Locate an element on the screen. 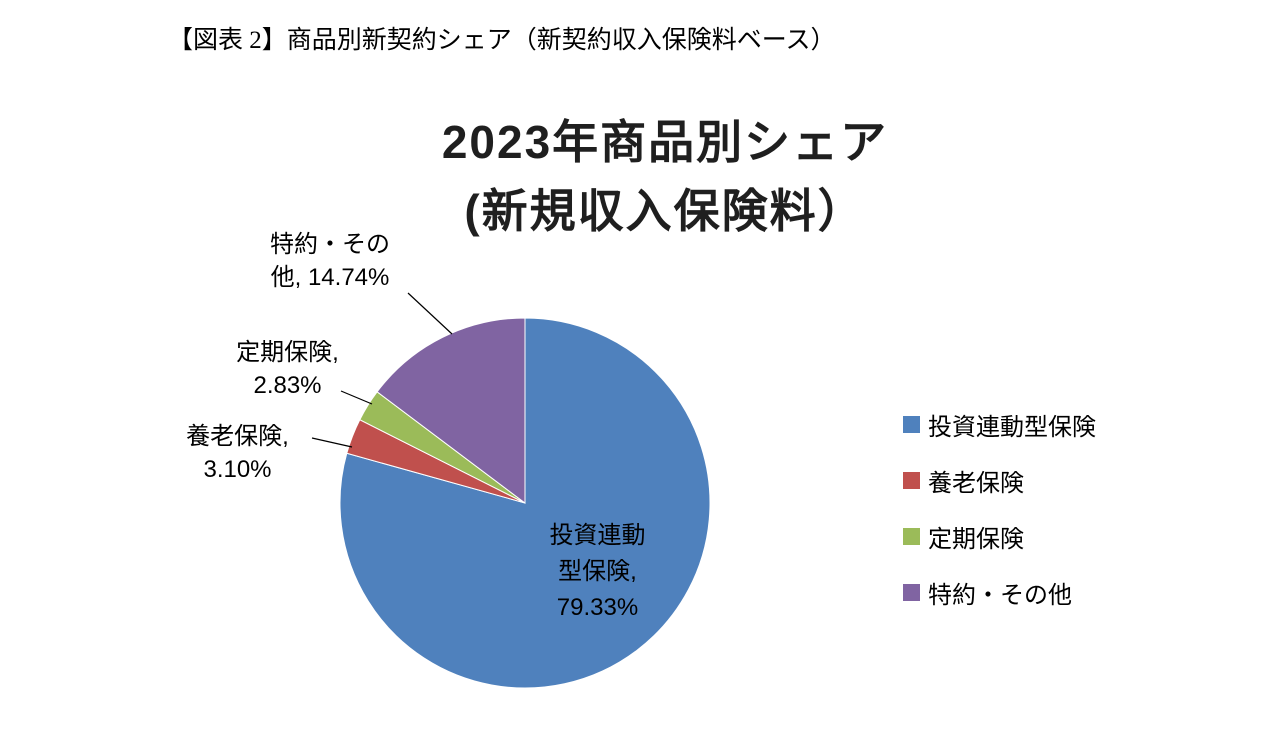 The height and width of the screenshot is (737, 1286). data-label-invest: 投資連動 型保険, 79.33% is located at coordinates (597, 572).